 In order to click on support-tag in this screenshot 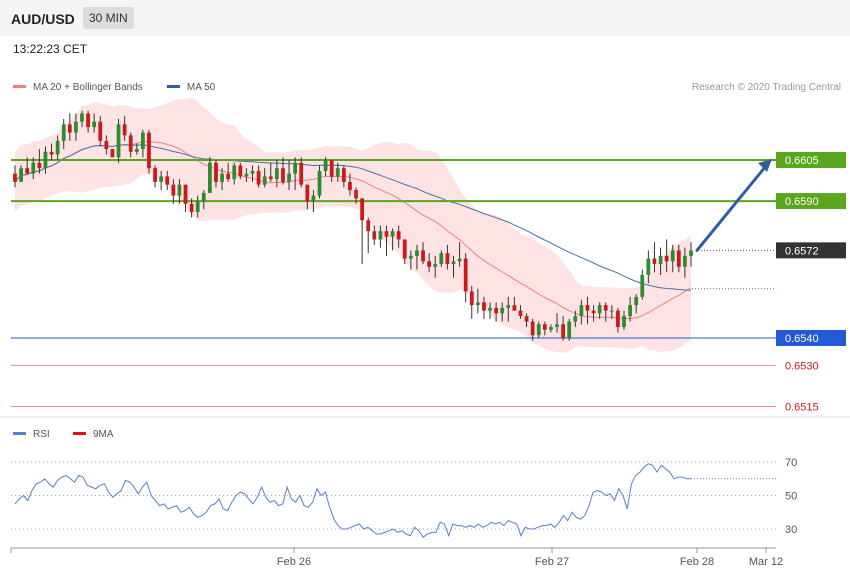, I will do `click(811, 338)`.